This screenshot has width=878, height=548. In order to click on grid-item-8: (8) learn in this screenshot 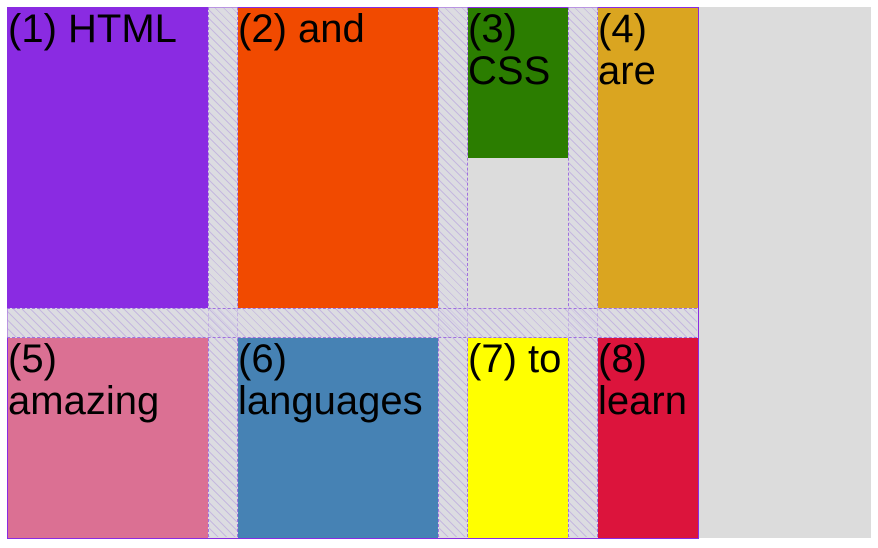, I will do `click(648, 438)`.